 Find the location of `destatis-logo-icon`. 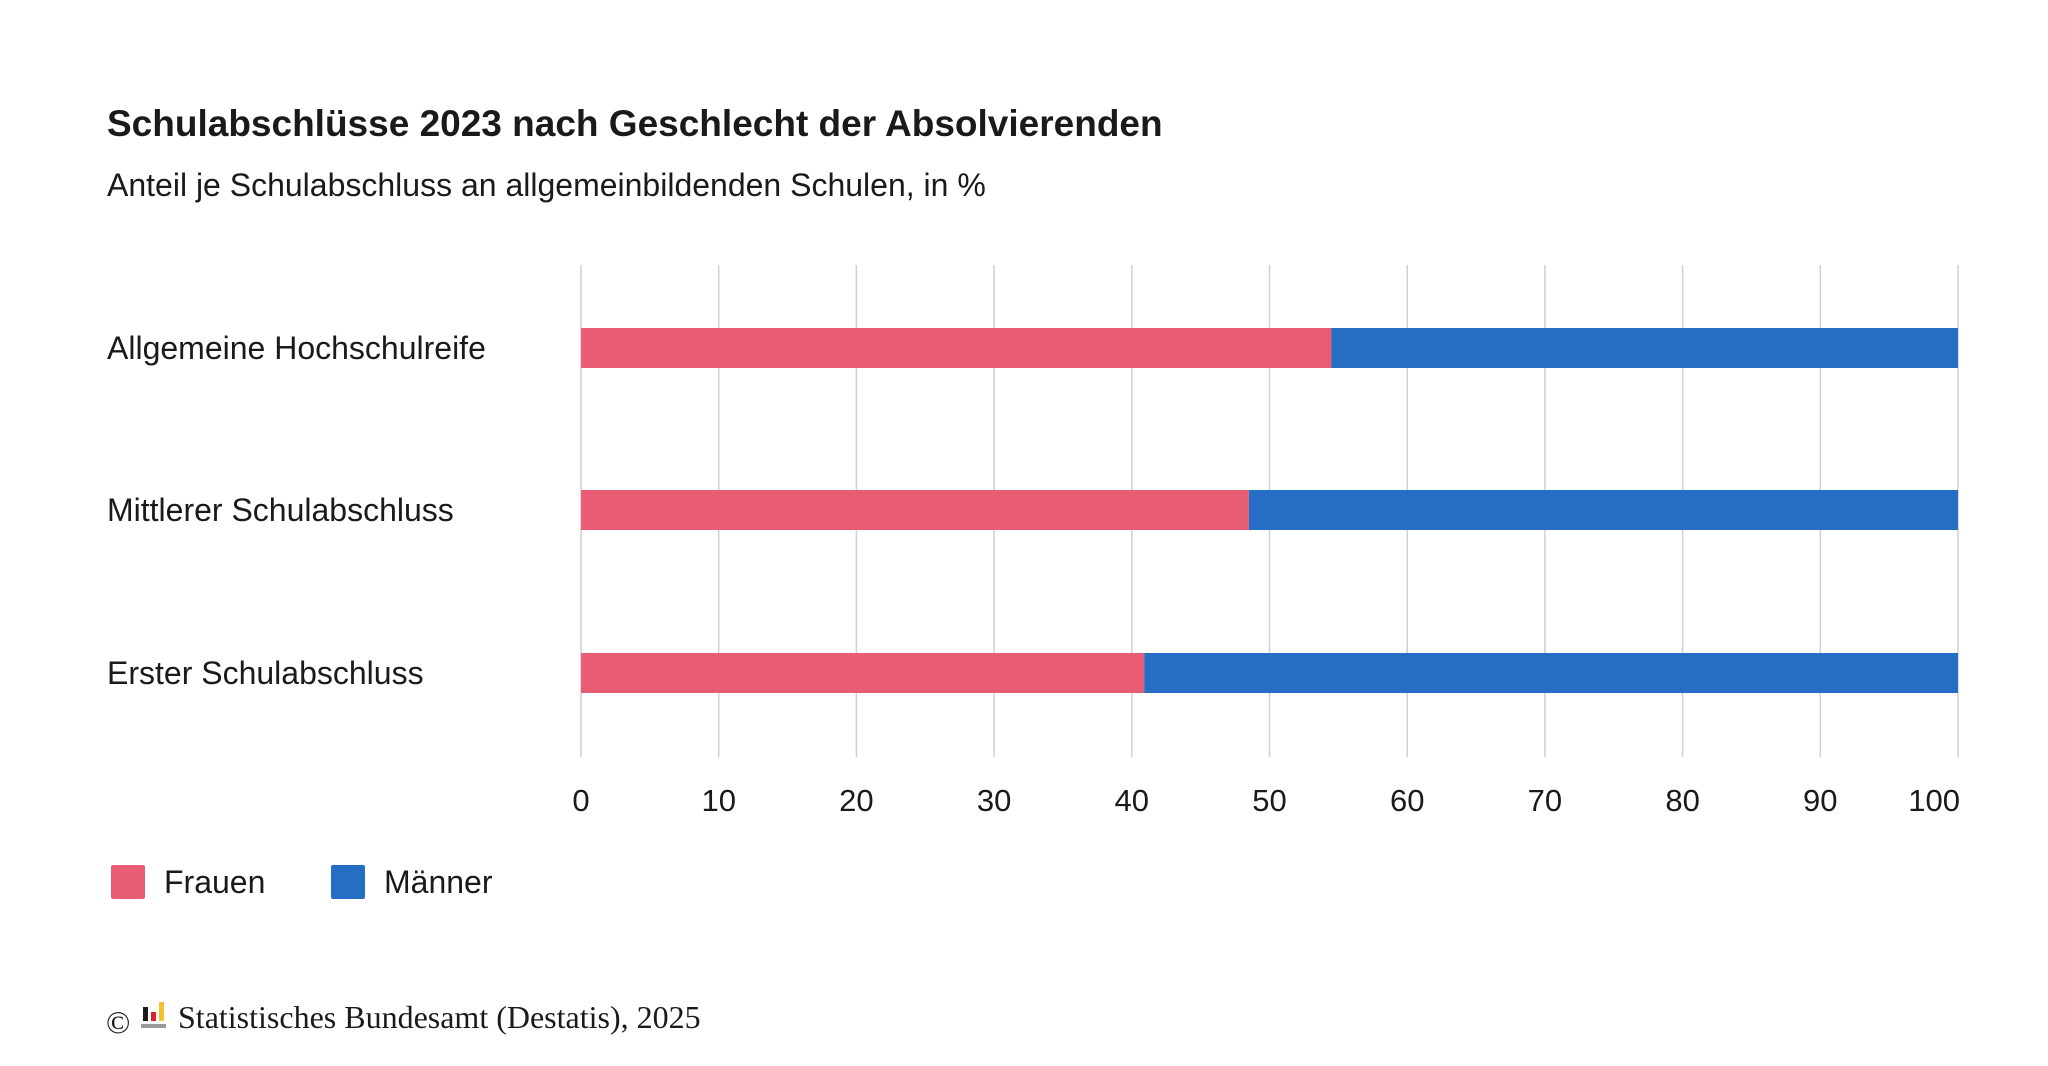

destatis-logo-icon is located at coordinates (153, 1015).